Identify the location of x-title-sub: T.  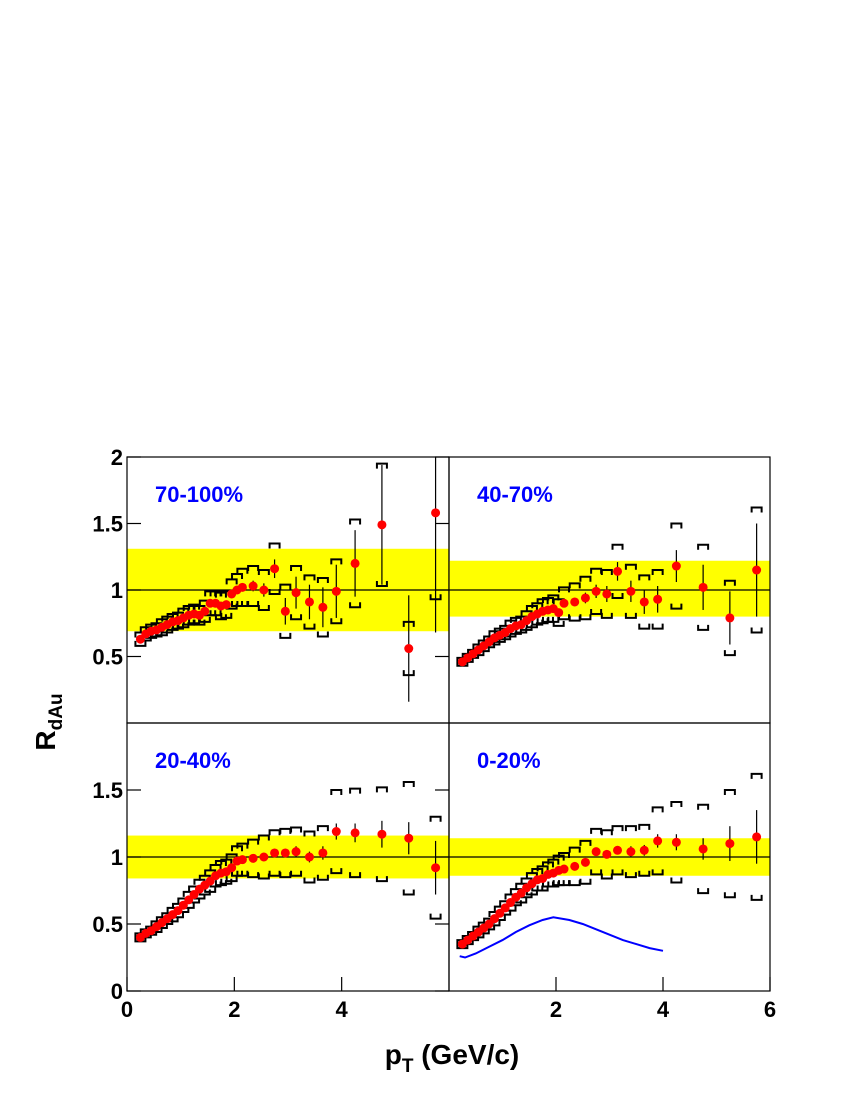
(408, 1066).